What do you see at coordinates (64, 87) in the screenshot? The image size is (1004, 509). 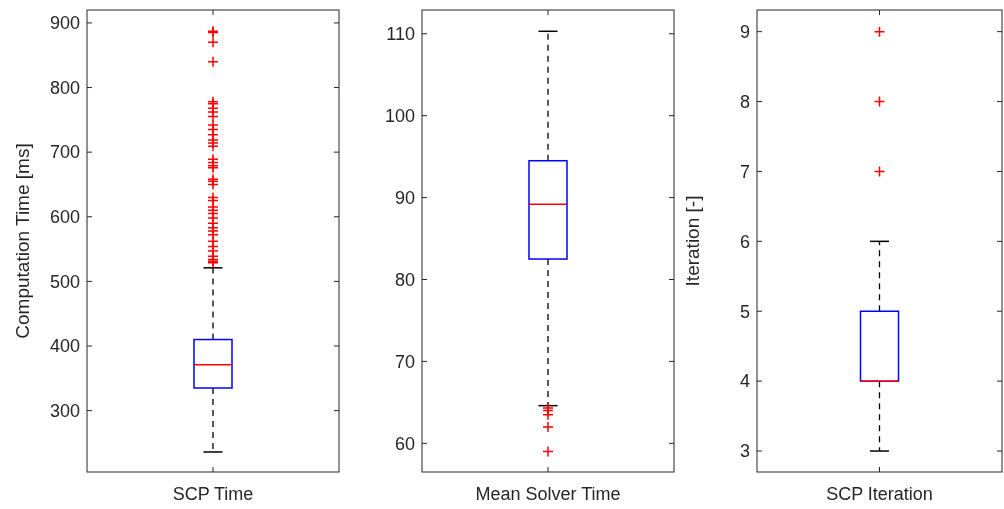 I see `y-tick-label: 800` at bounding box center [64, 87].